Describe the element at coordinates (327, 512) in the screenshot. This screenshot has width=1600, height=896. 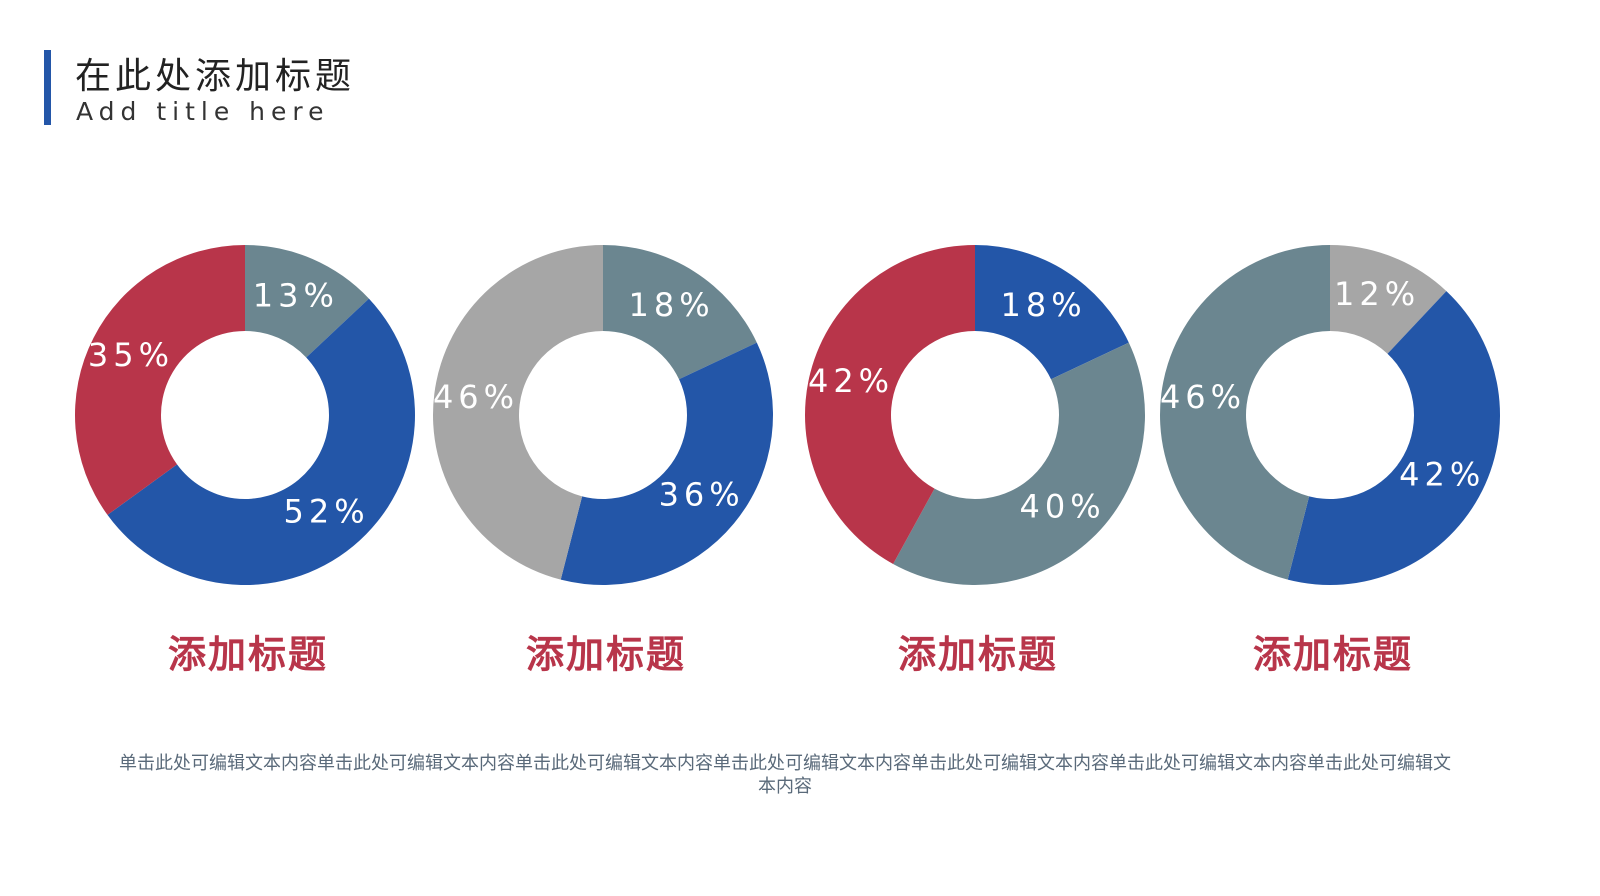
I see `data-label: 52%` at that location.